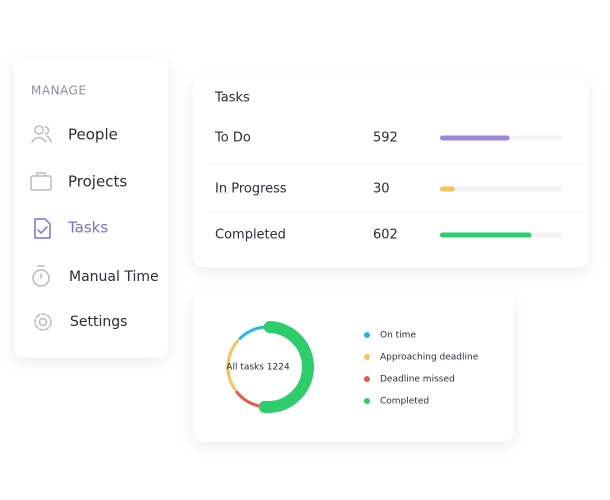  What do you see at coordinates (258, 368) in the screenshot?
I see `donut-center-label: All tasks 1224` at bounding box center [258, 368].